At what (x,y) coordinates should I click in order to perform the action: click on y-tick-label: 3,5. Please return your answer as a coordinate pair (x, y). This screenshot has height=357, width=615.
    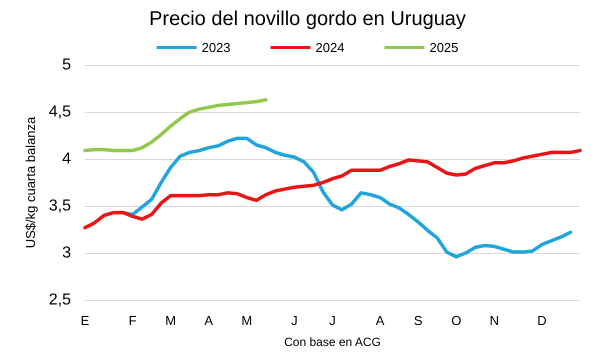
    Looking at the image, I should click on (60, 206).